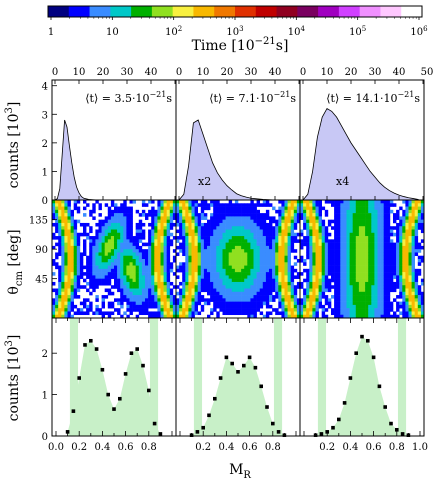  I want to click on colorbar-tick-label: 103, so click(234, 31).